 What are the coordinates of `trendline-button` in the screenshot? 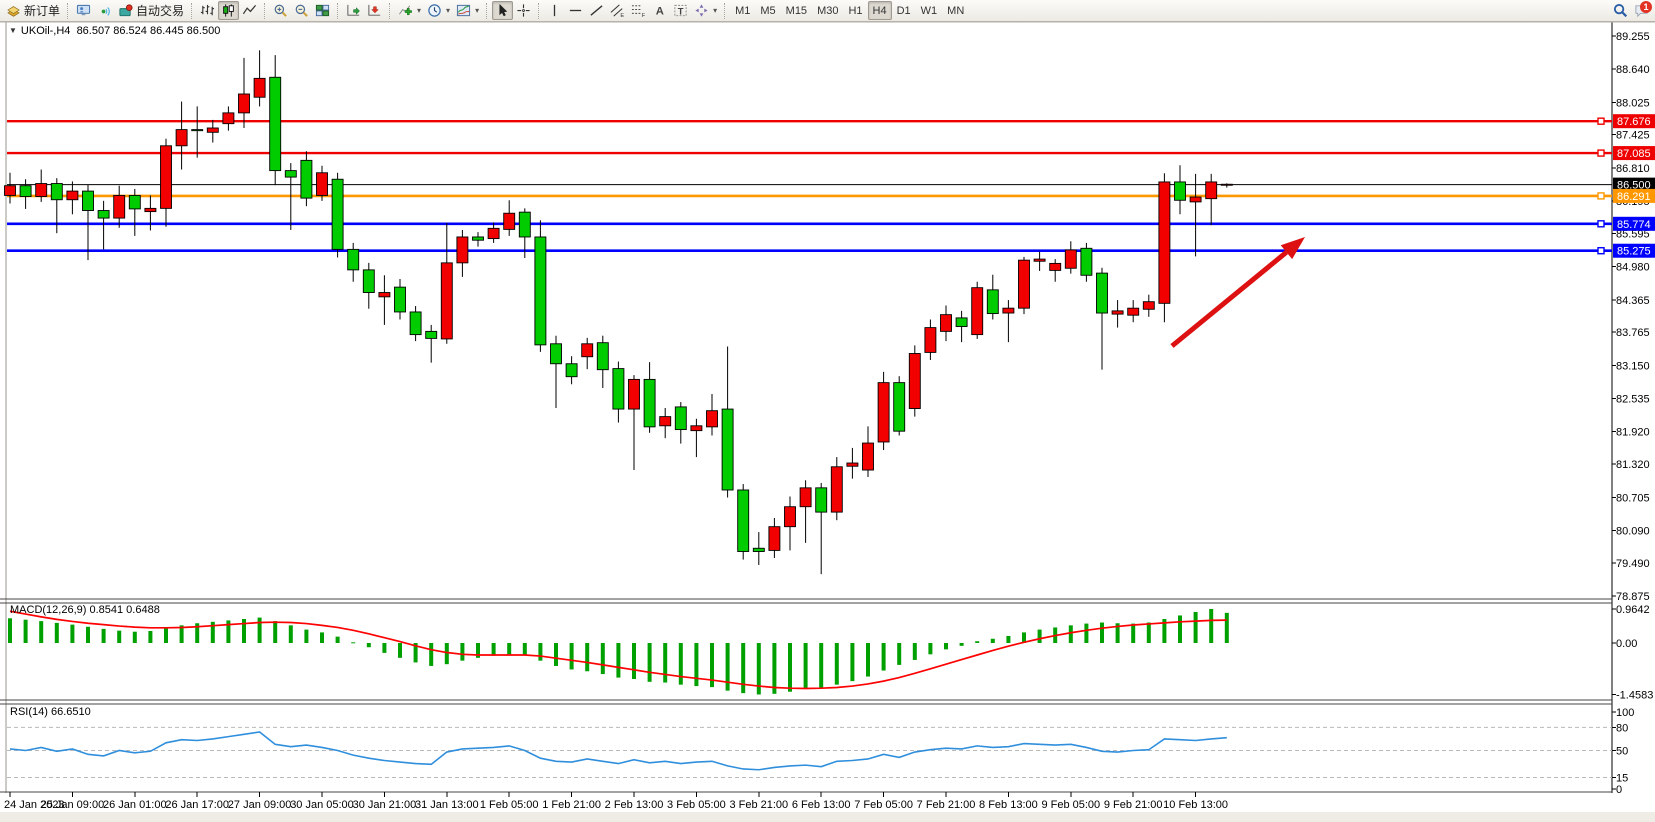 It's located at (596, 10).